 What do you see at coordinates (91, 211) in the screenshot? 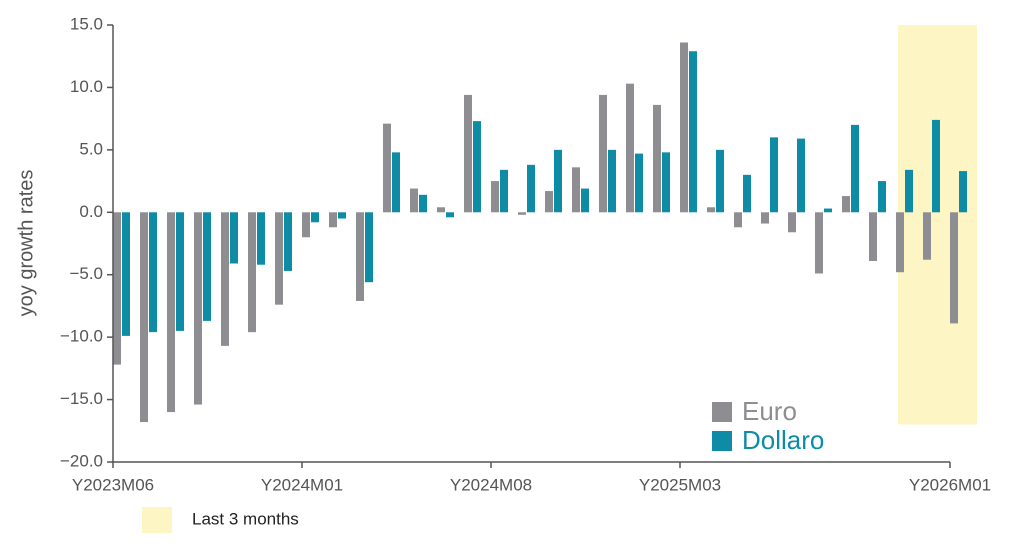
I see `y-tick-label: 0.0` at bounding box center [91, 211].